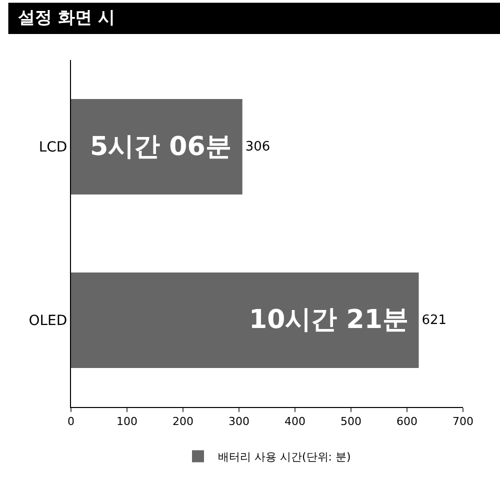  I want to click on data-label: 306, so click(257, 146).